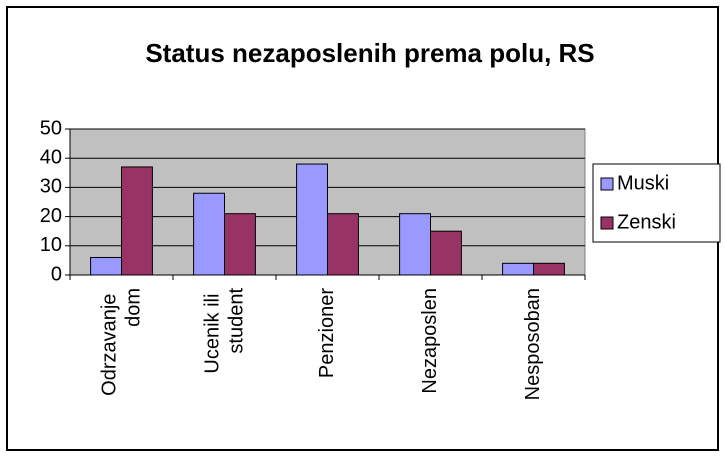 Image resolution: width=725 pixels, height=457 pixels. Describe the element at coordinates (51, 157) in the screenshot. I see `y-tick-label: 40` at that location.